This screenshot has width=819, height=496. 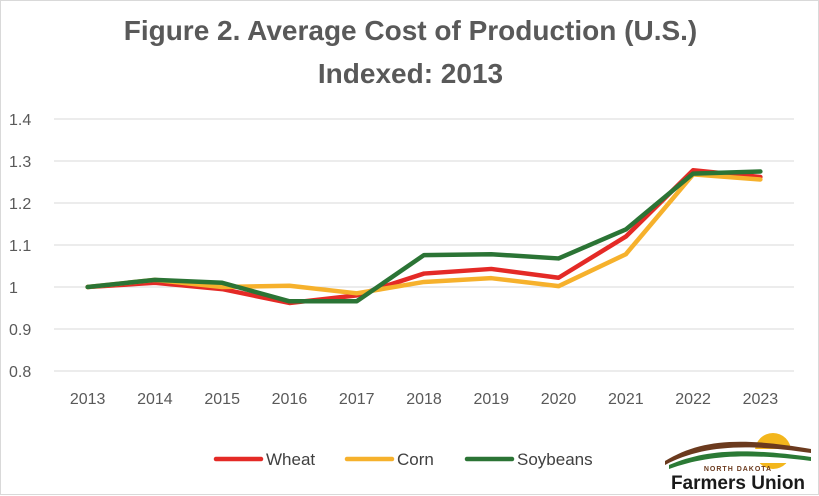 I want to click on x-tick-label: 2015, so click(x=222, y=399).